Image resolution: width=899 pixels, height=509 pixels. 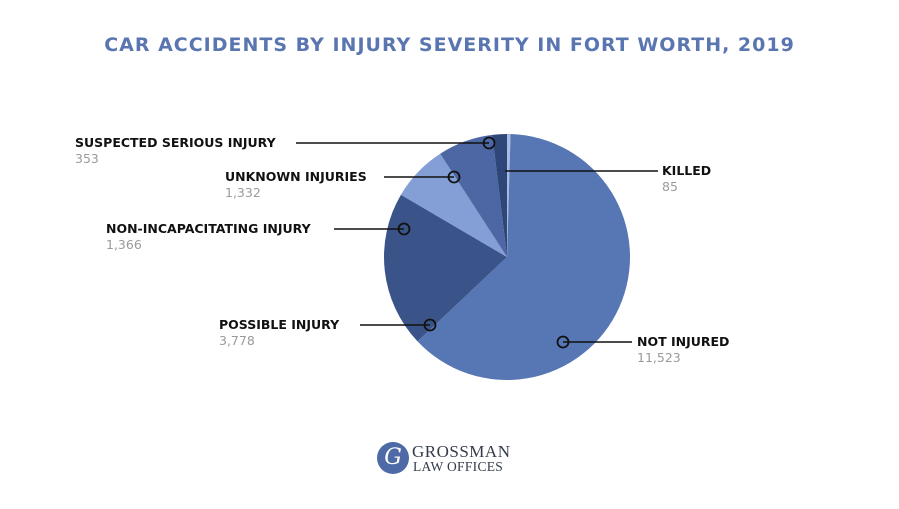 What do you see at coordinates (243, 192) in the screenshot?
I see `slice-value-unknown-injuries: 1,332` at bounding box center [243, 192].